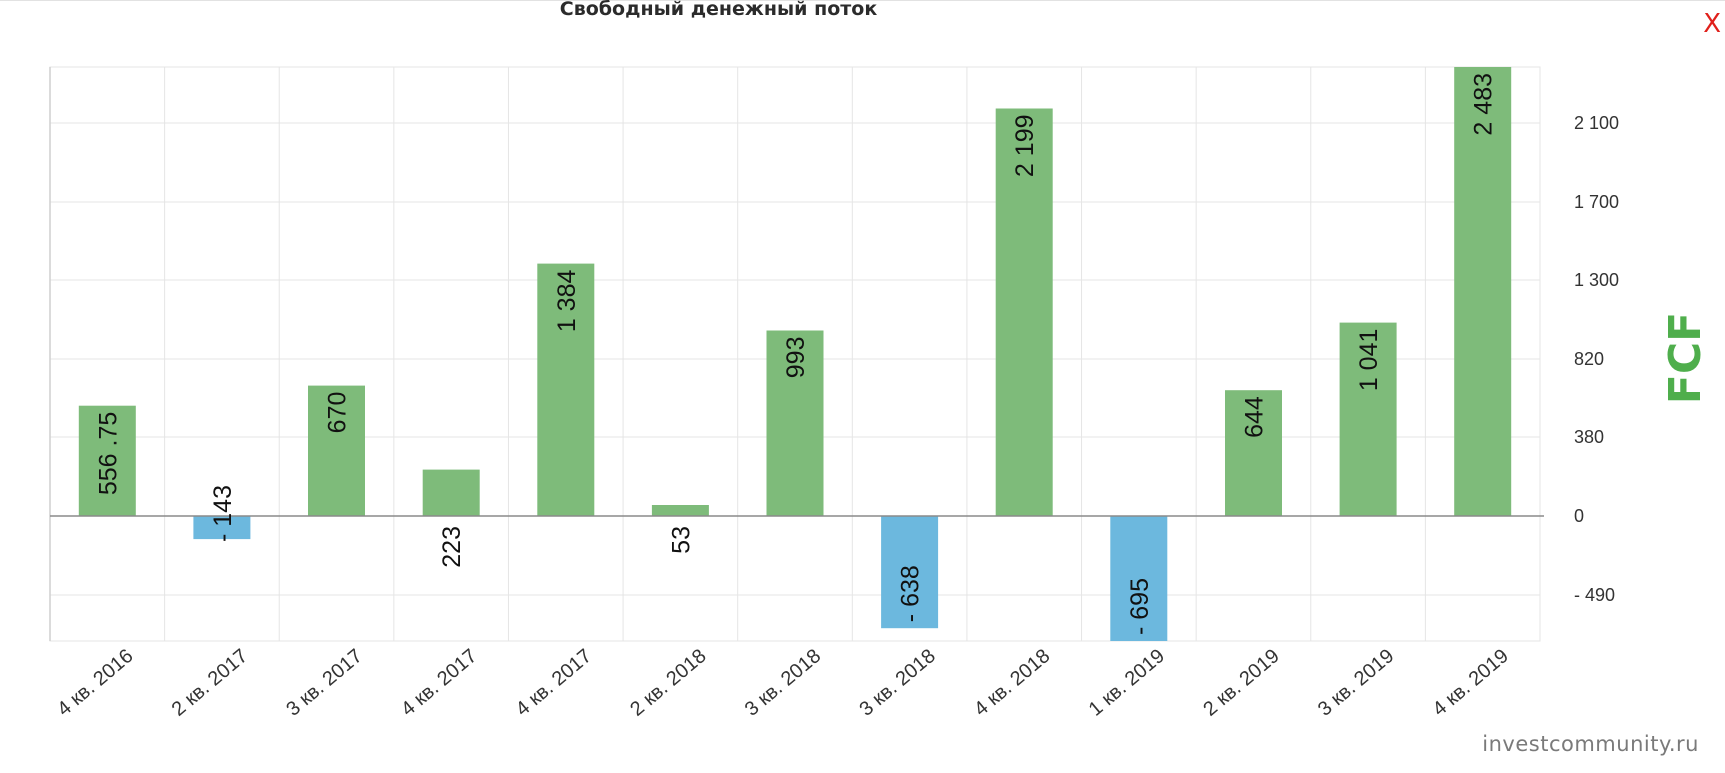  I want to click on data-label: 644, so click(1255, 417).